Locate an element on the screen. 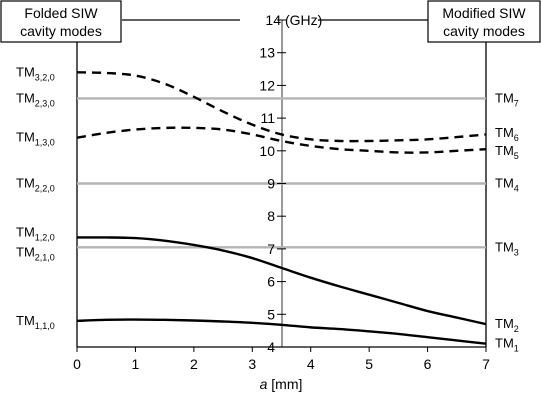 This screenshot has width=541, height=403. right-mode-label: TM4 is located at coordinates (507, 185).